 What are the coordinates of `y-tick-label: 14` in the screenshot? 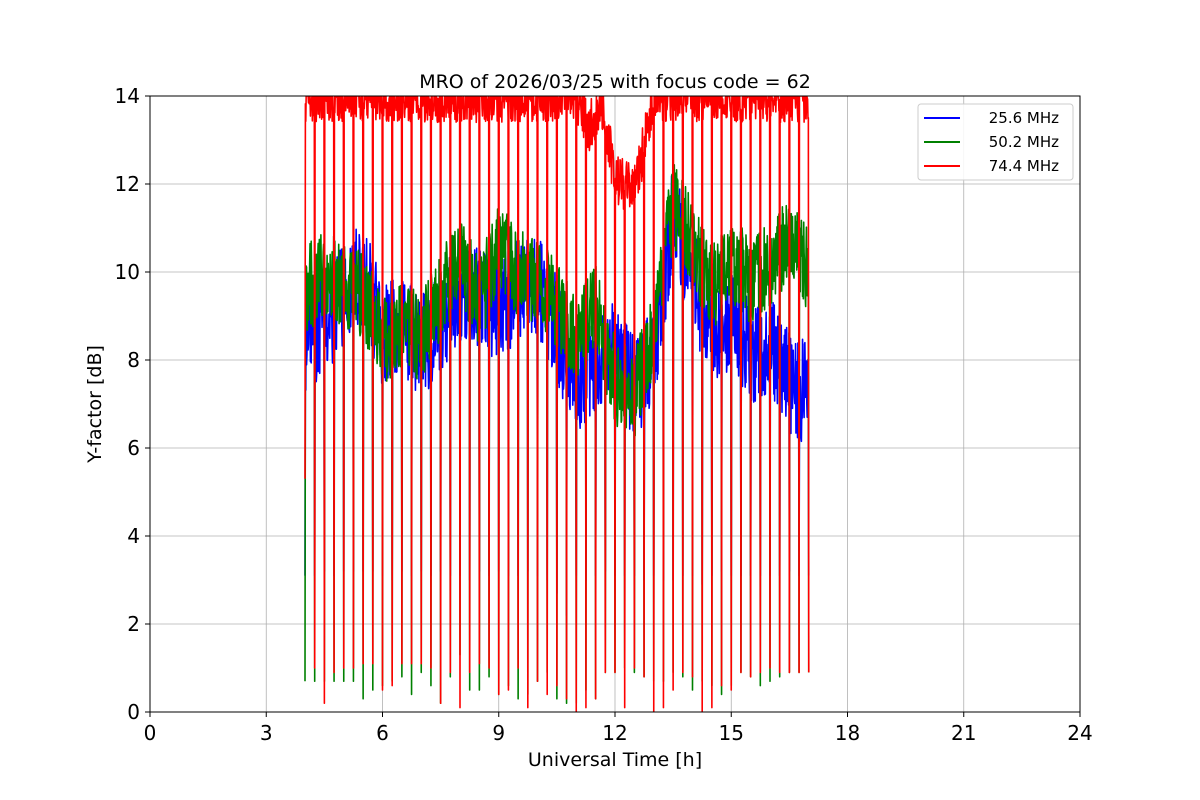 It's located at (127, 96).